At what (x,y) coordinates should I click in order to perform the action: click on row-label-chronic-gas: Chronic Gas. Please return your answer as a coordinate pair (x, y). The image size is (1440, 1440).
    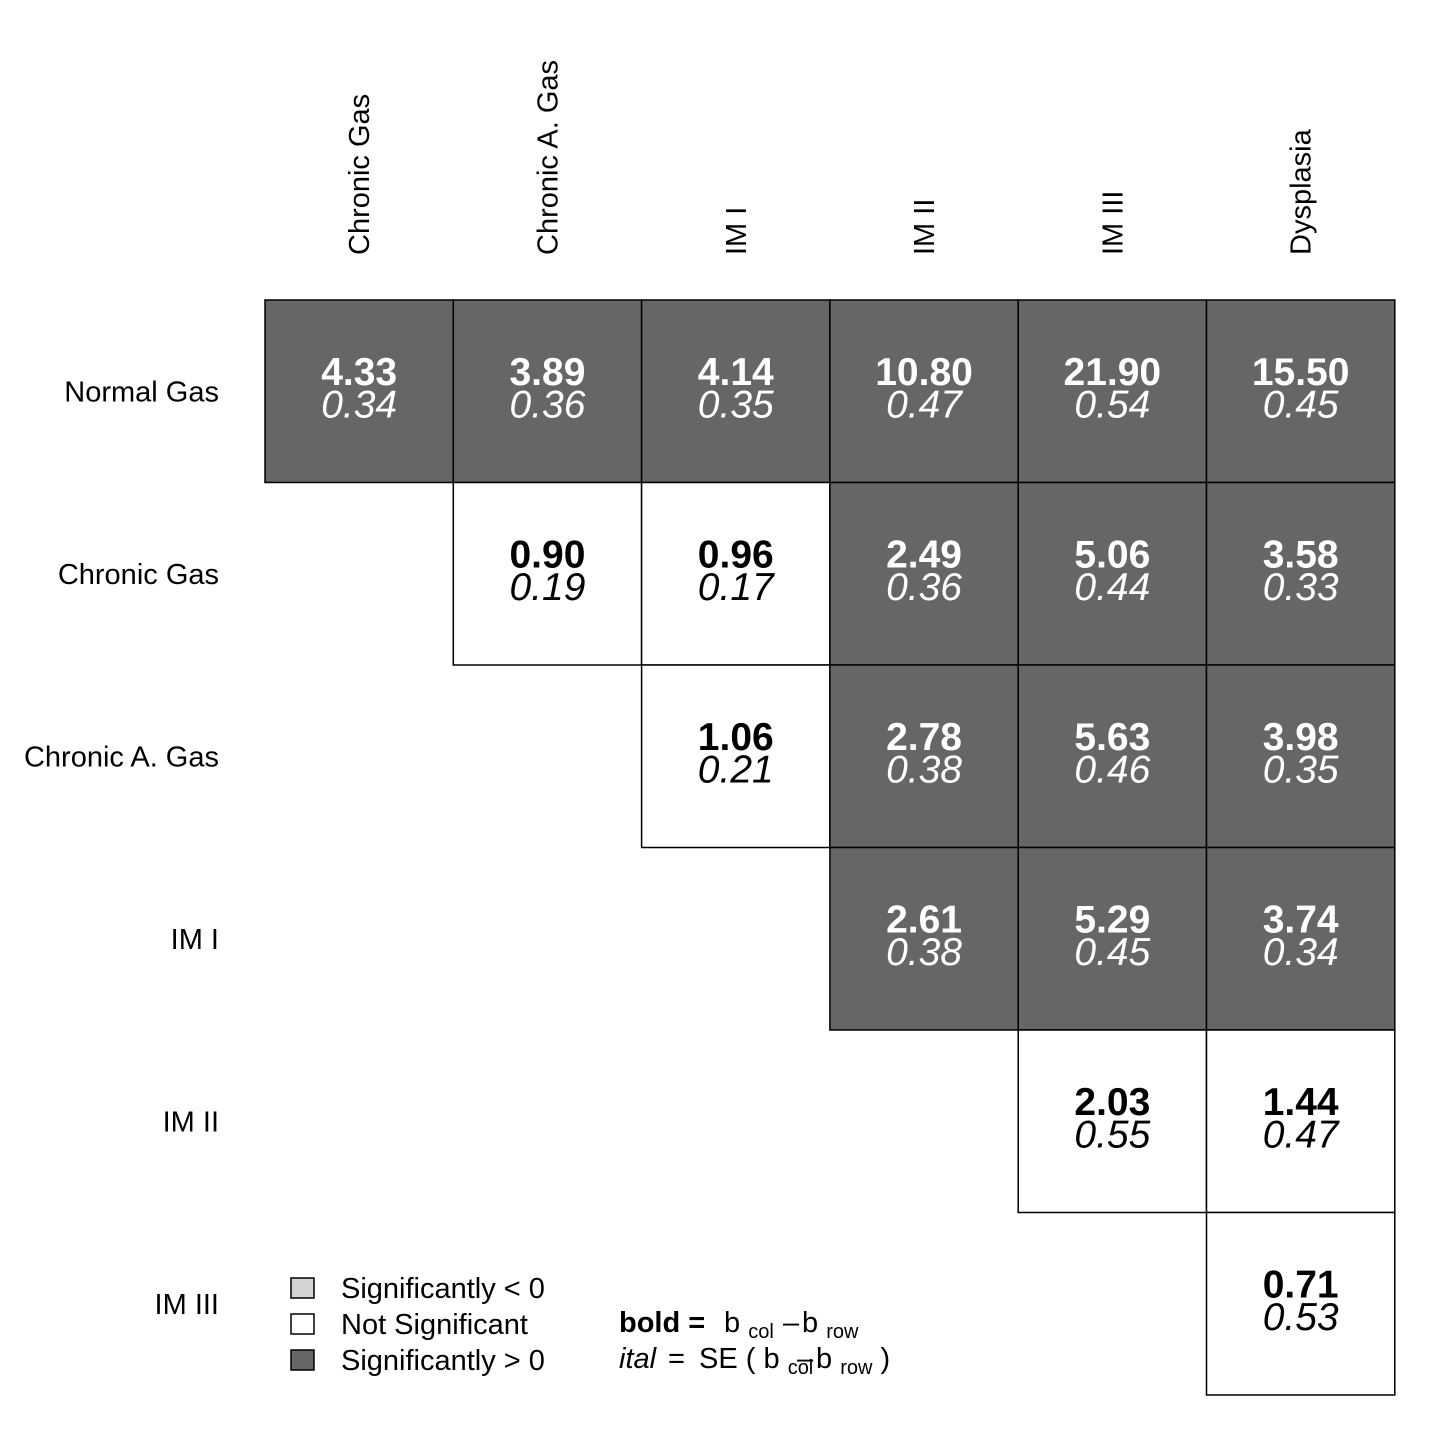
    Looking at the image, I should click on (138, 575).